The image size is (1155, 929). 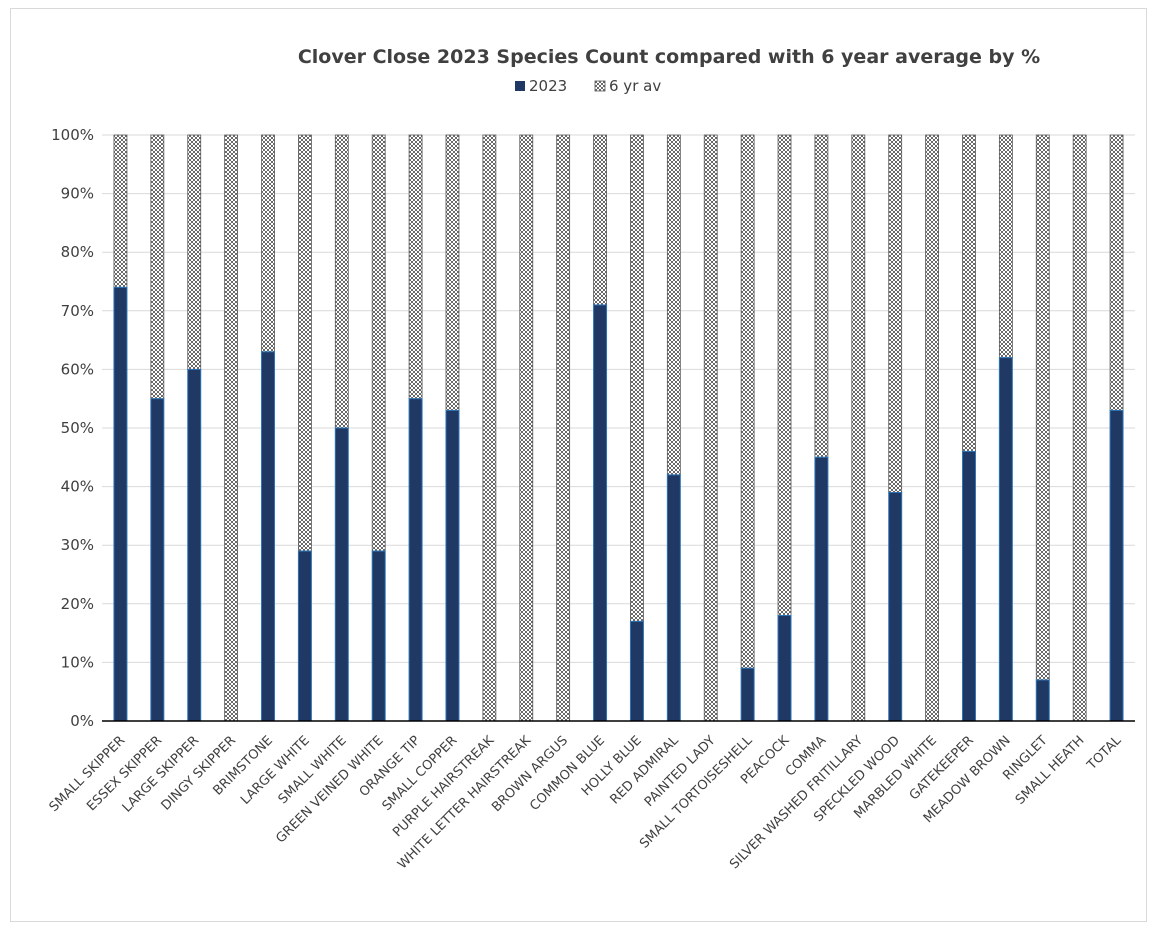 I want to click on legend-swatch-2023, so click(x=520, y=86).